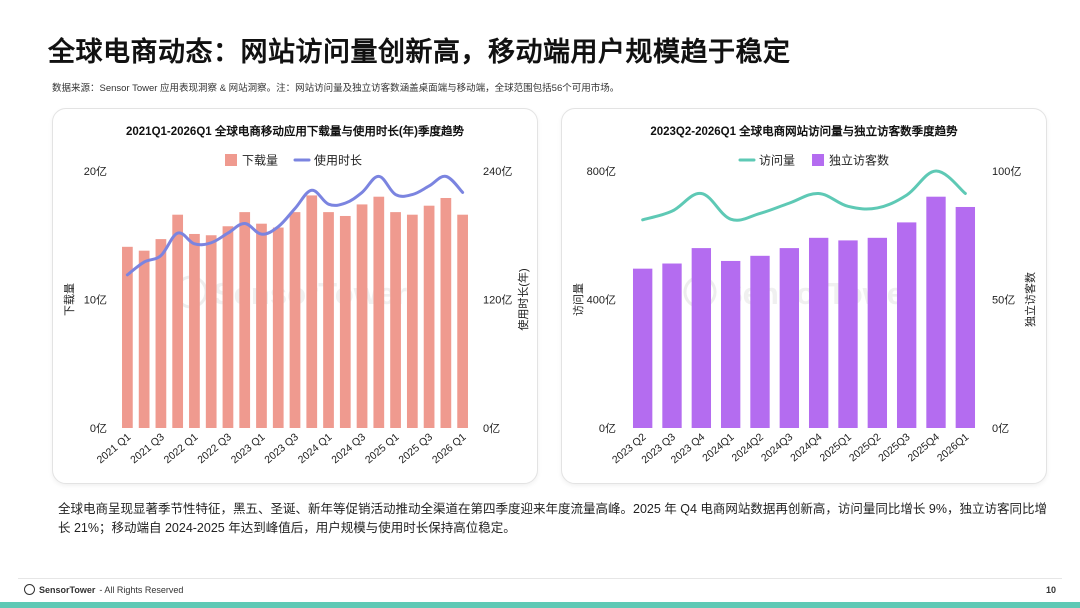  Describe the element at coordinates (419, 52) in the screenshot. I see `page-title: 全球电商动态：网站访问量创新高，移动端用户规模趋于稳定` at that location.